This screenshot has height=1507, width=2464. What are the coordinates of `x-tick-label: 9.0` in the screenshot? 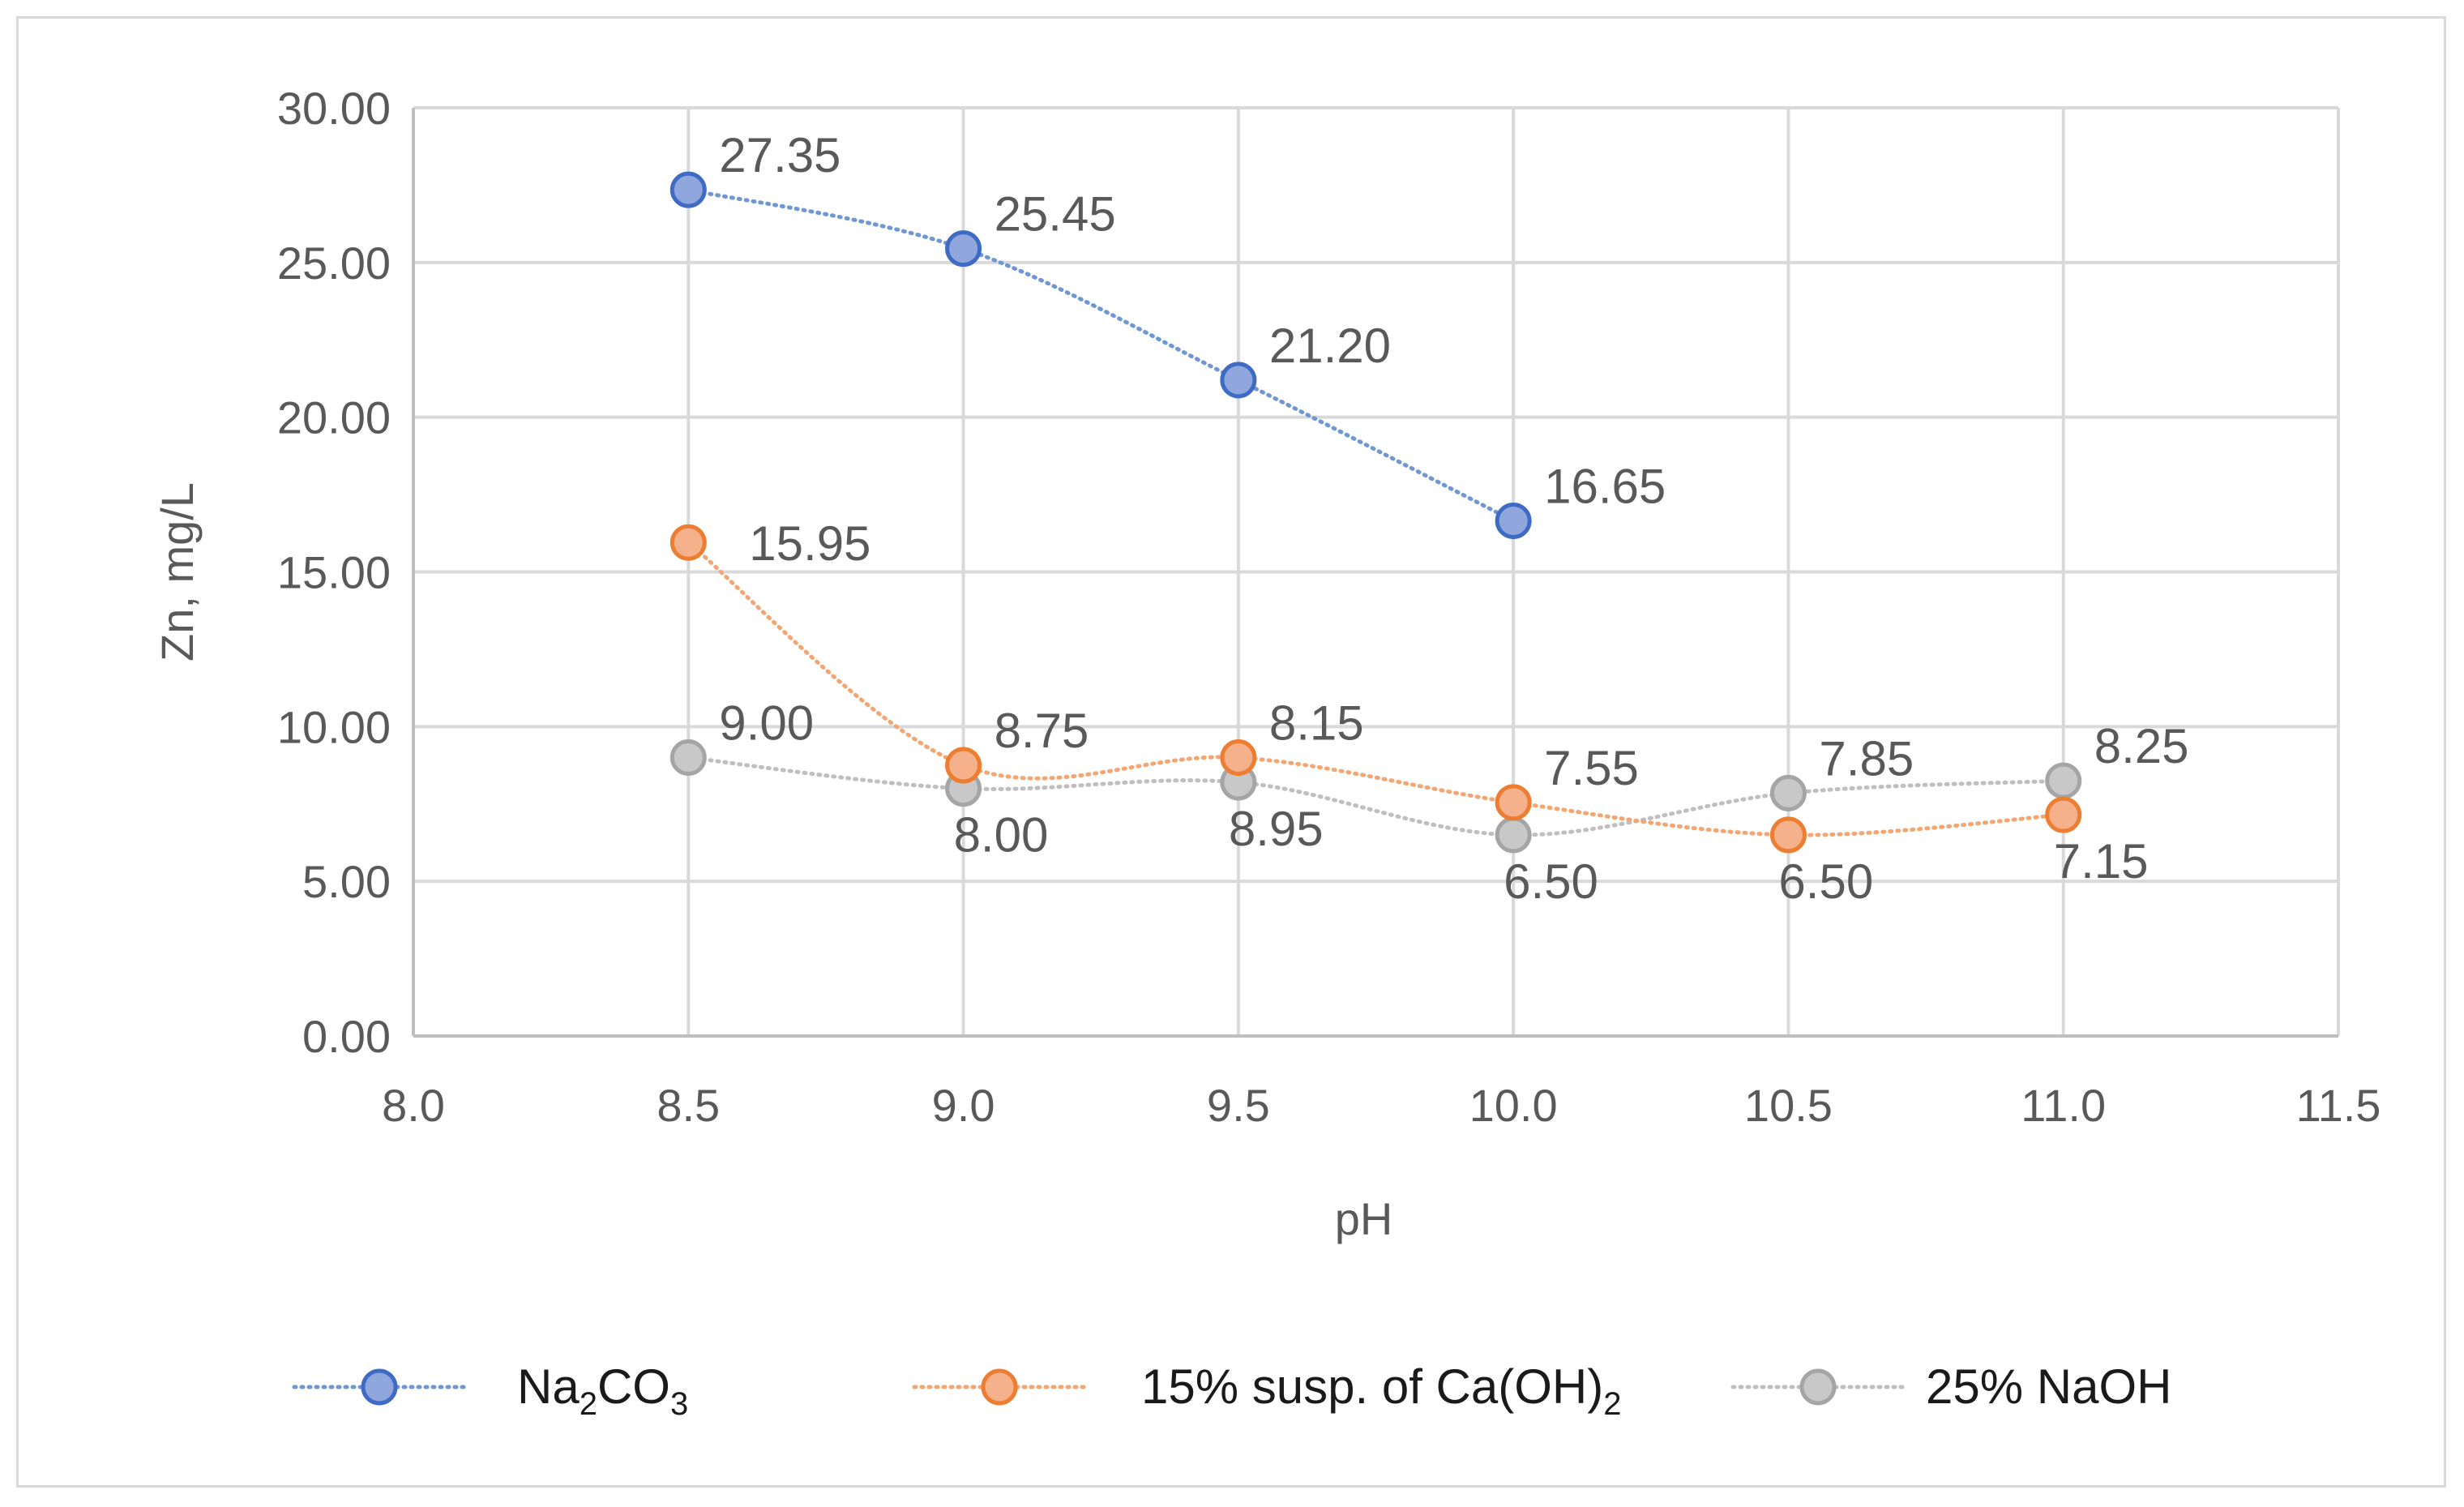 It's located at (963, 1105).